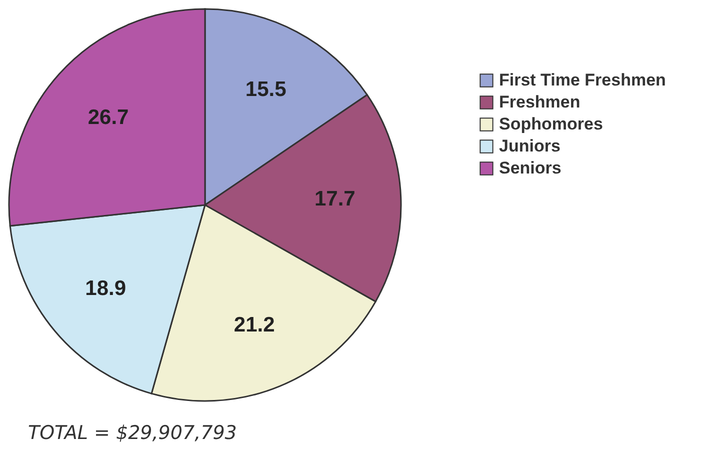 Image resolution: width=712 pixels, height=452 pixels. Describe the element at coordinates (105, 288) in the screenshot. I see `data-label: 18.9` at that location.